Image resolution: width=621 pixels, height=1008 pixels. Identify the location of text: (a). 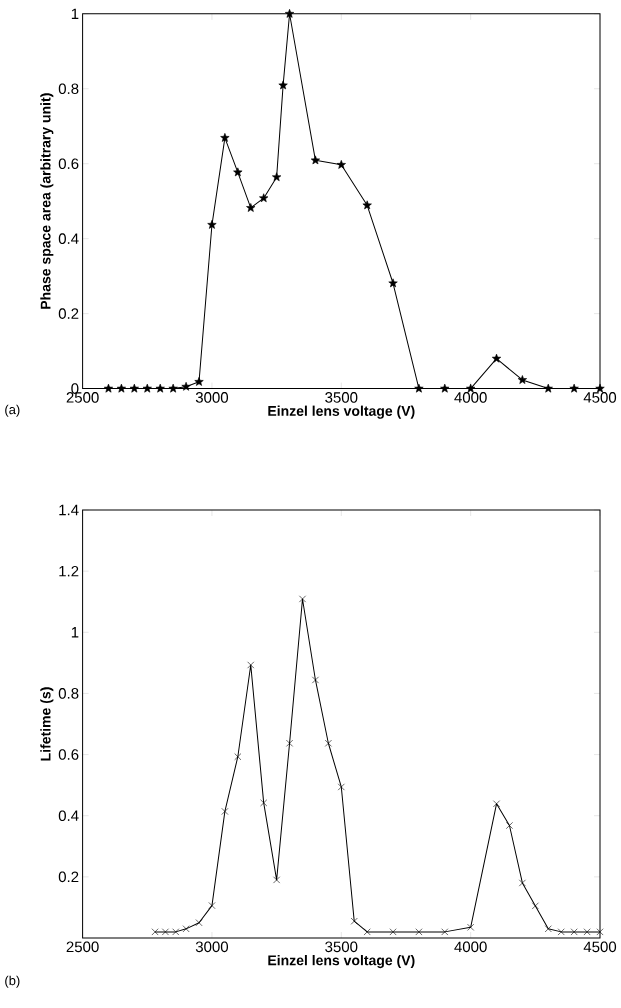
(12, 410).